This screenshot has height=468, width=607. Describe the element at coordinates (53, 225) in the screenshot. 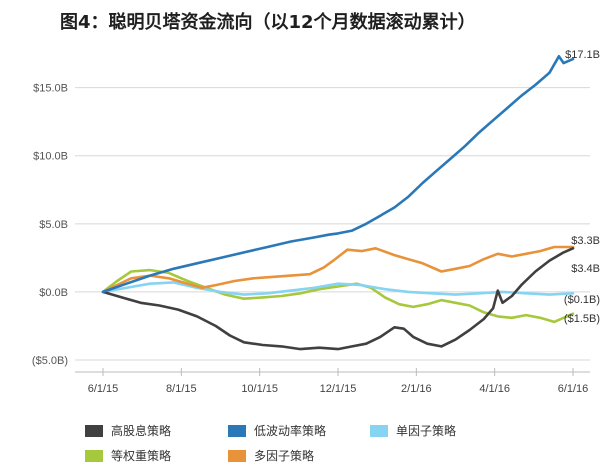

I see `y-tick-label: $5.0B` at that location.